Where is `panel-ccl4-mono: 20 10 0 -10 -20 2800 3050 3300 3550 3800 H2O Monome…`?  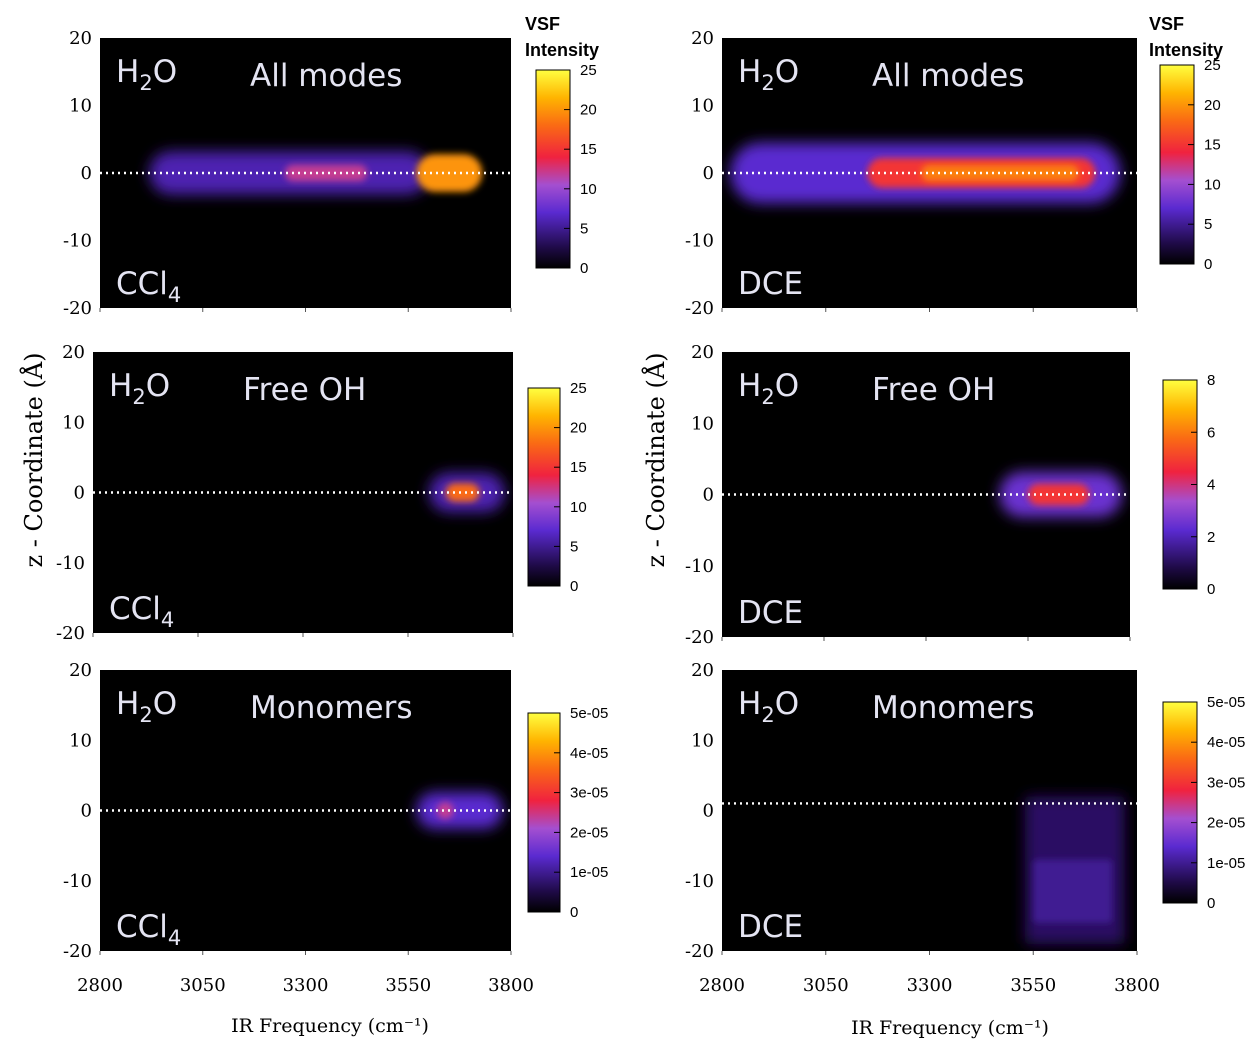 panel-ccl4-mono: 20 10 0 -10 -20 2800 3050 3300 3550 3800 H2O Monome… is located at coordinates (335, 828).